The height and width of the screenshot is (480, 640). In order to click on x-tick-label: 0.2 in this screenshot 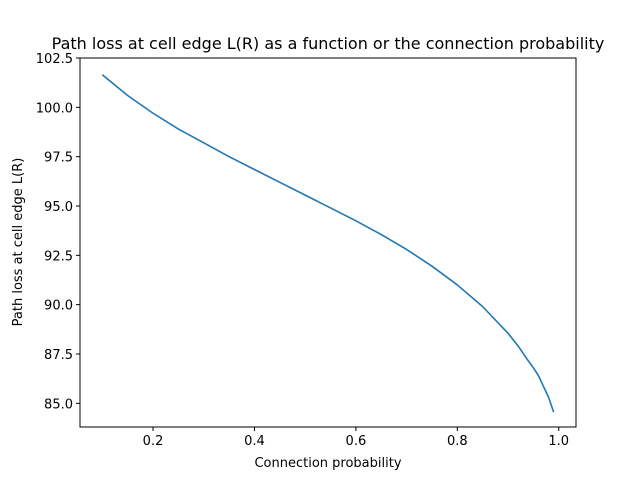, I will do `click(153, 441)`.